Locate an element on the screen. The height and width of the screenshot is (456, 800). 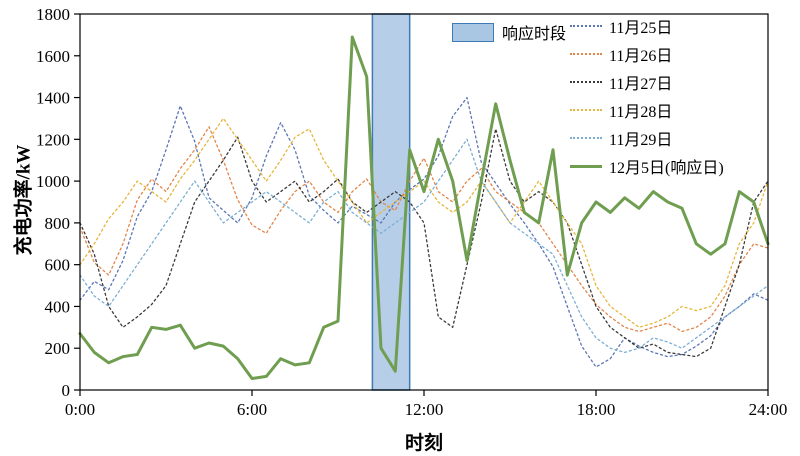
legend-item: 11月27日 is located at coordinates (647, 82).